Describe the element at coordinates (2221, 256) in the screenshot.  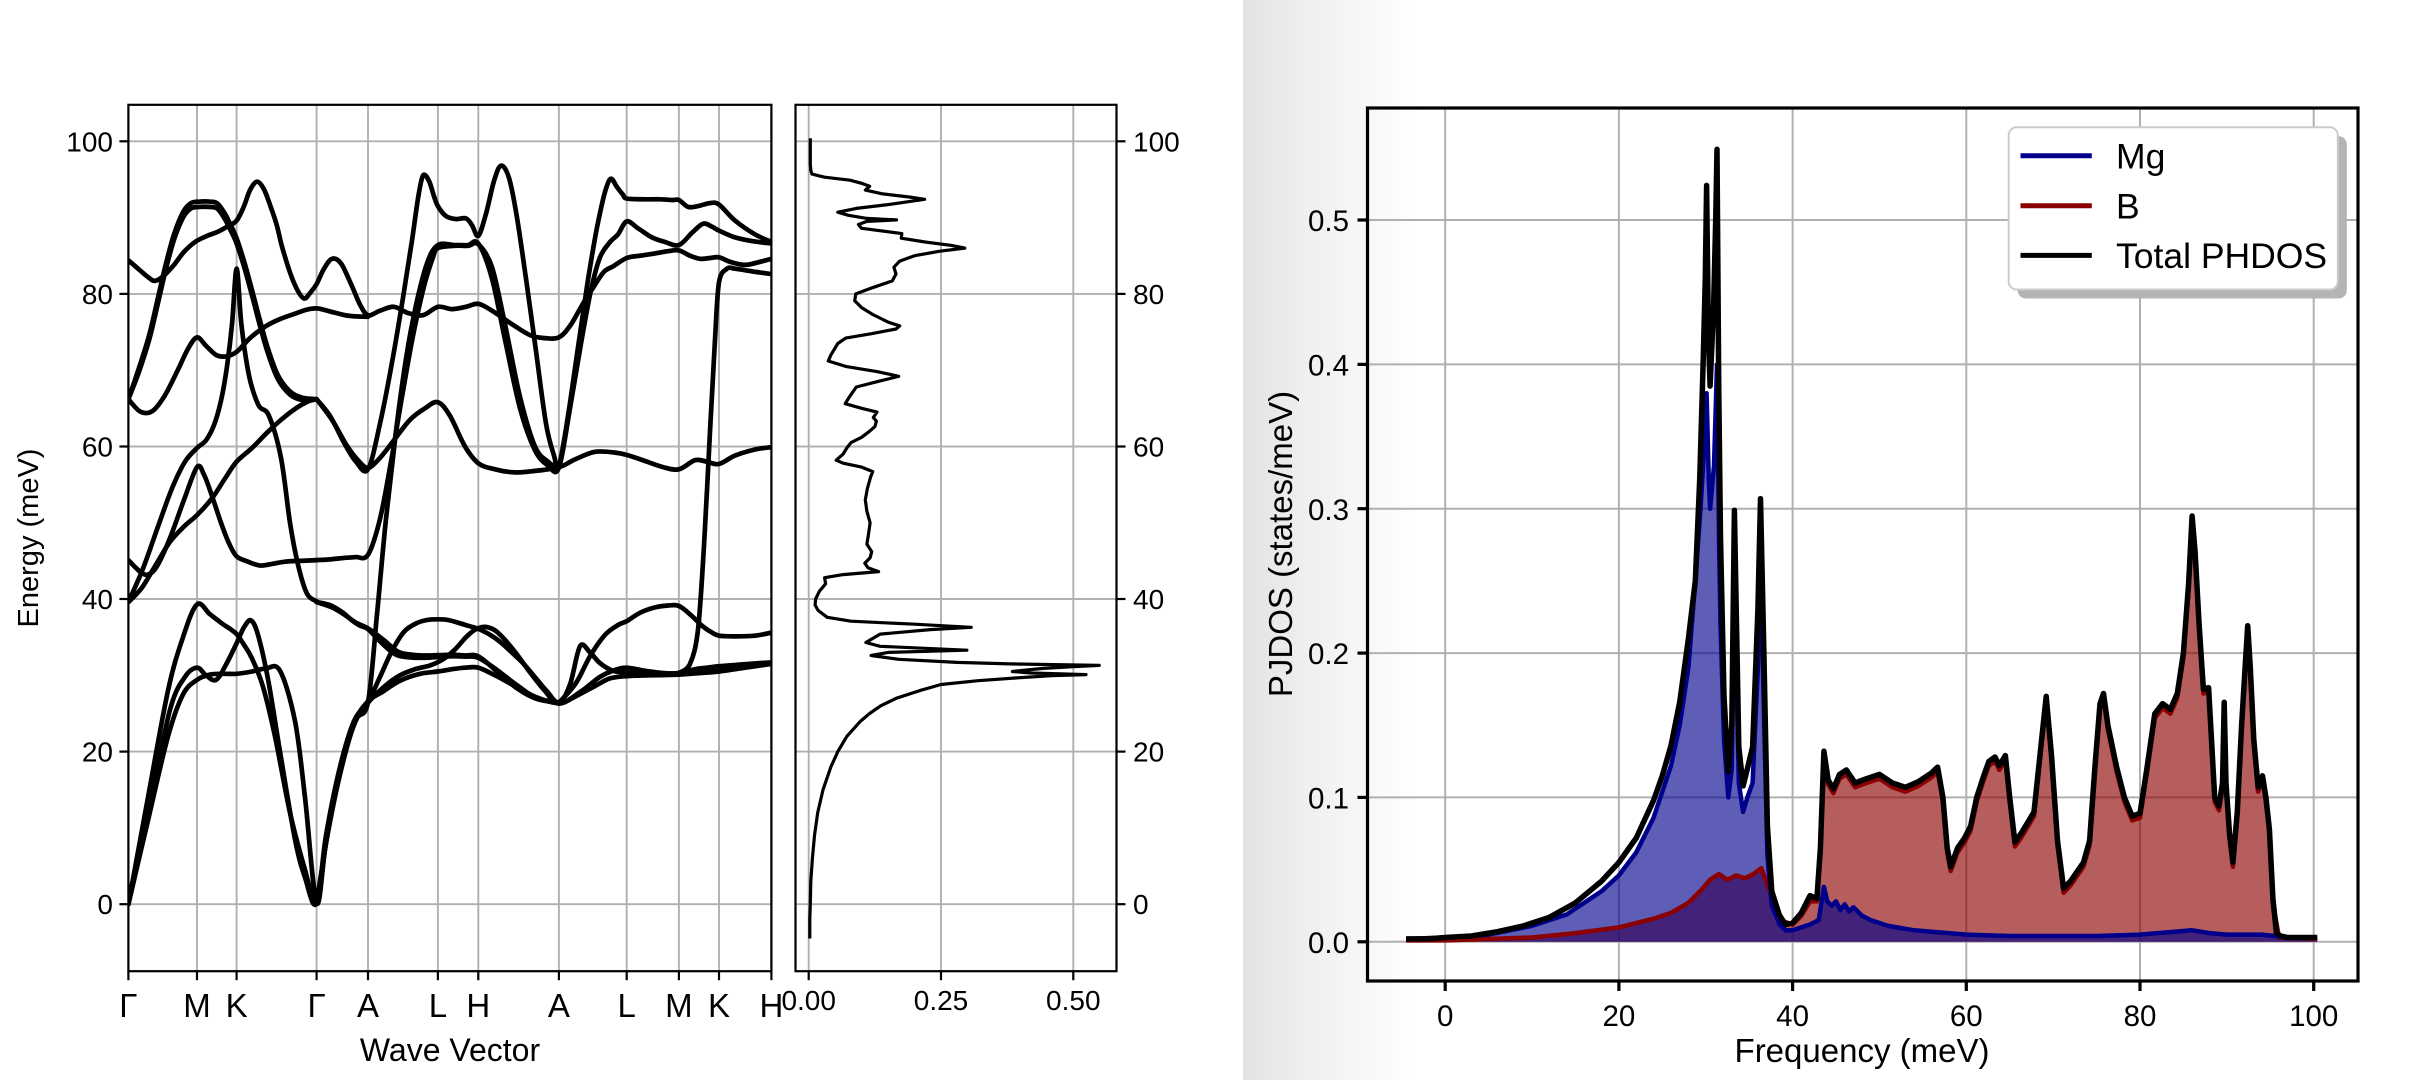
I see `svg-text: Total PHDOS` at that location.